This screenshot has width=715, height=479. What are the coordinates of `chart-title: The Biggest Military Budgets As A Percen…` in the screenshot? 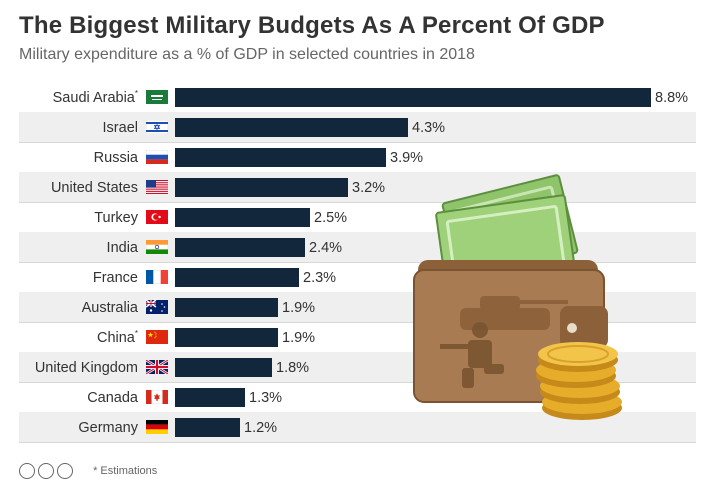 It's located at (312, 25).